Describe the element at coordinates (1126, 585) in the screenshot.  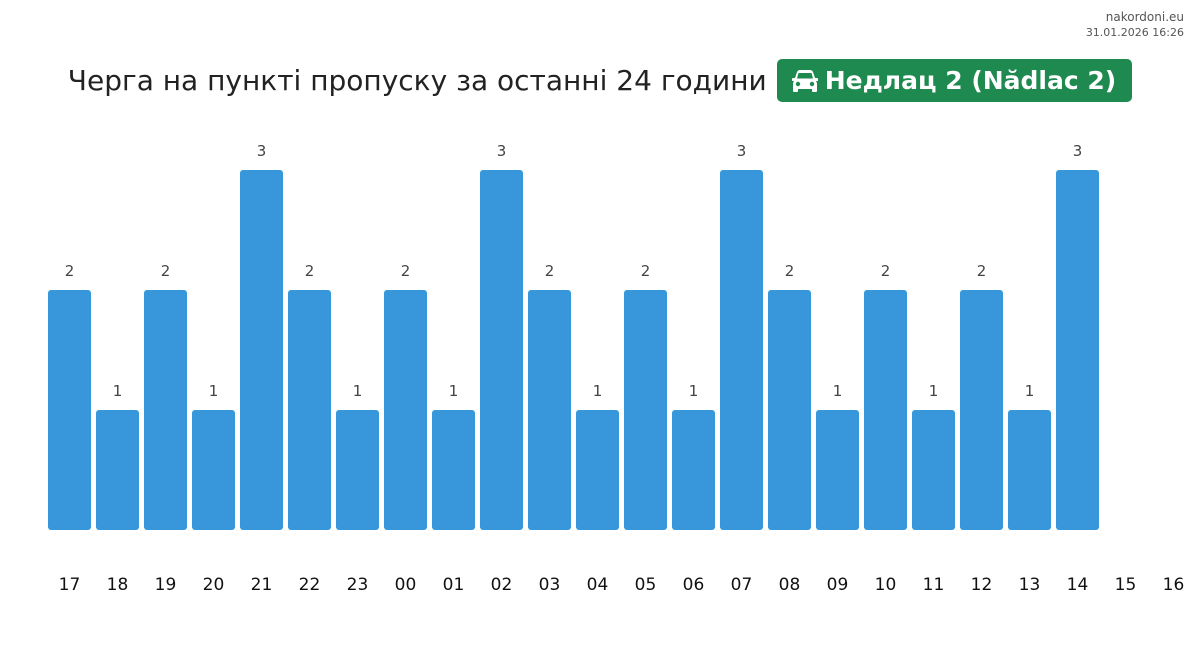
I see `x-tick-15: 15` at that location.